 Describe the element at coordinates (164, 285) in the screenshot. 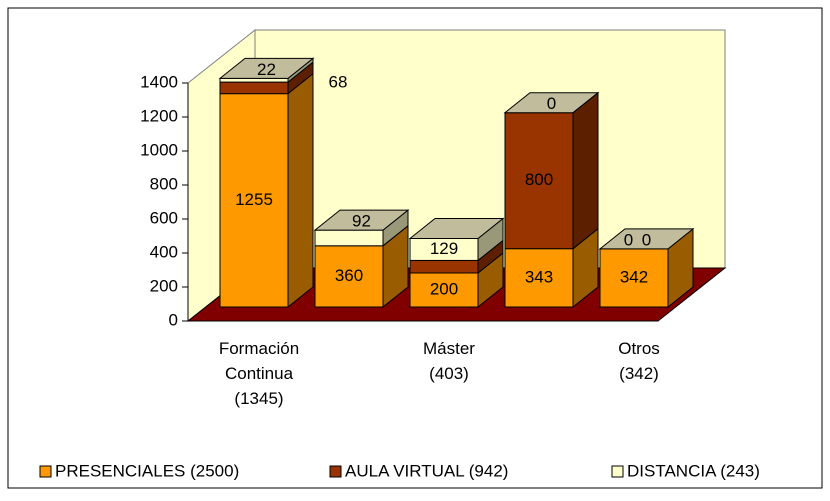

I see `y-tick-label: 200` at that location.